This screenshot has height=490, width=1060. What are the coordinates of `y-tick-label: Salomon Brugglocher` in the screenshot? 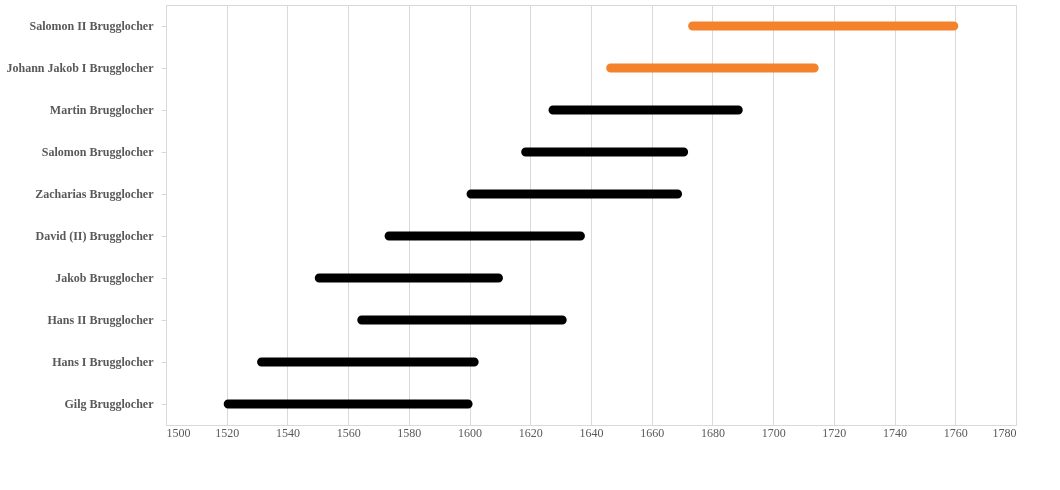 It's located at (98, 152).